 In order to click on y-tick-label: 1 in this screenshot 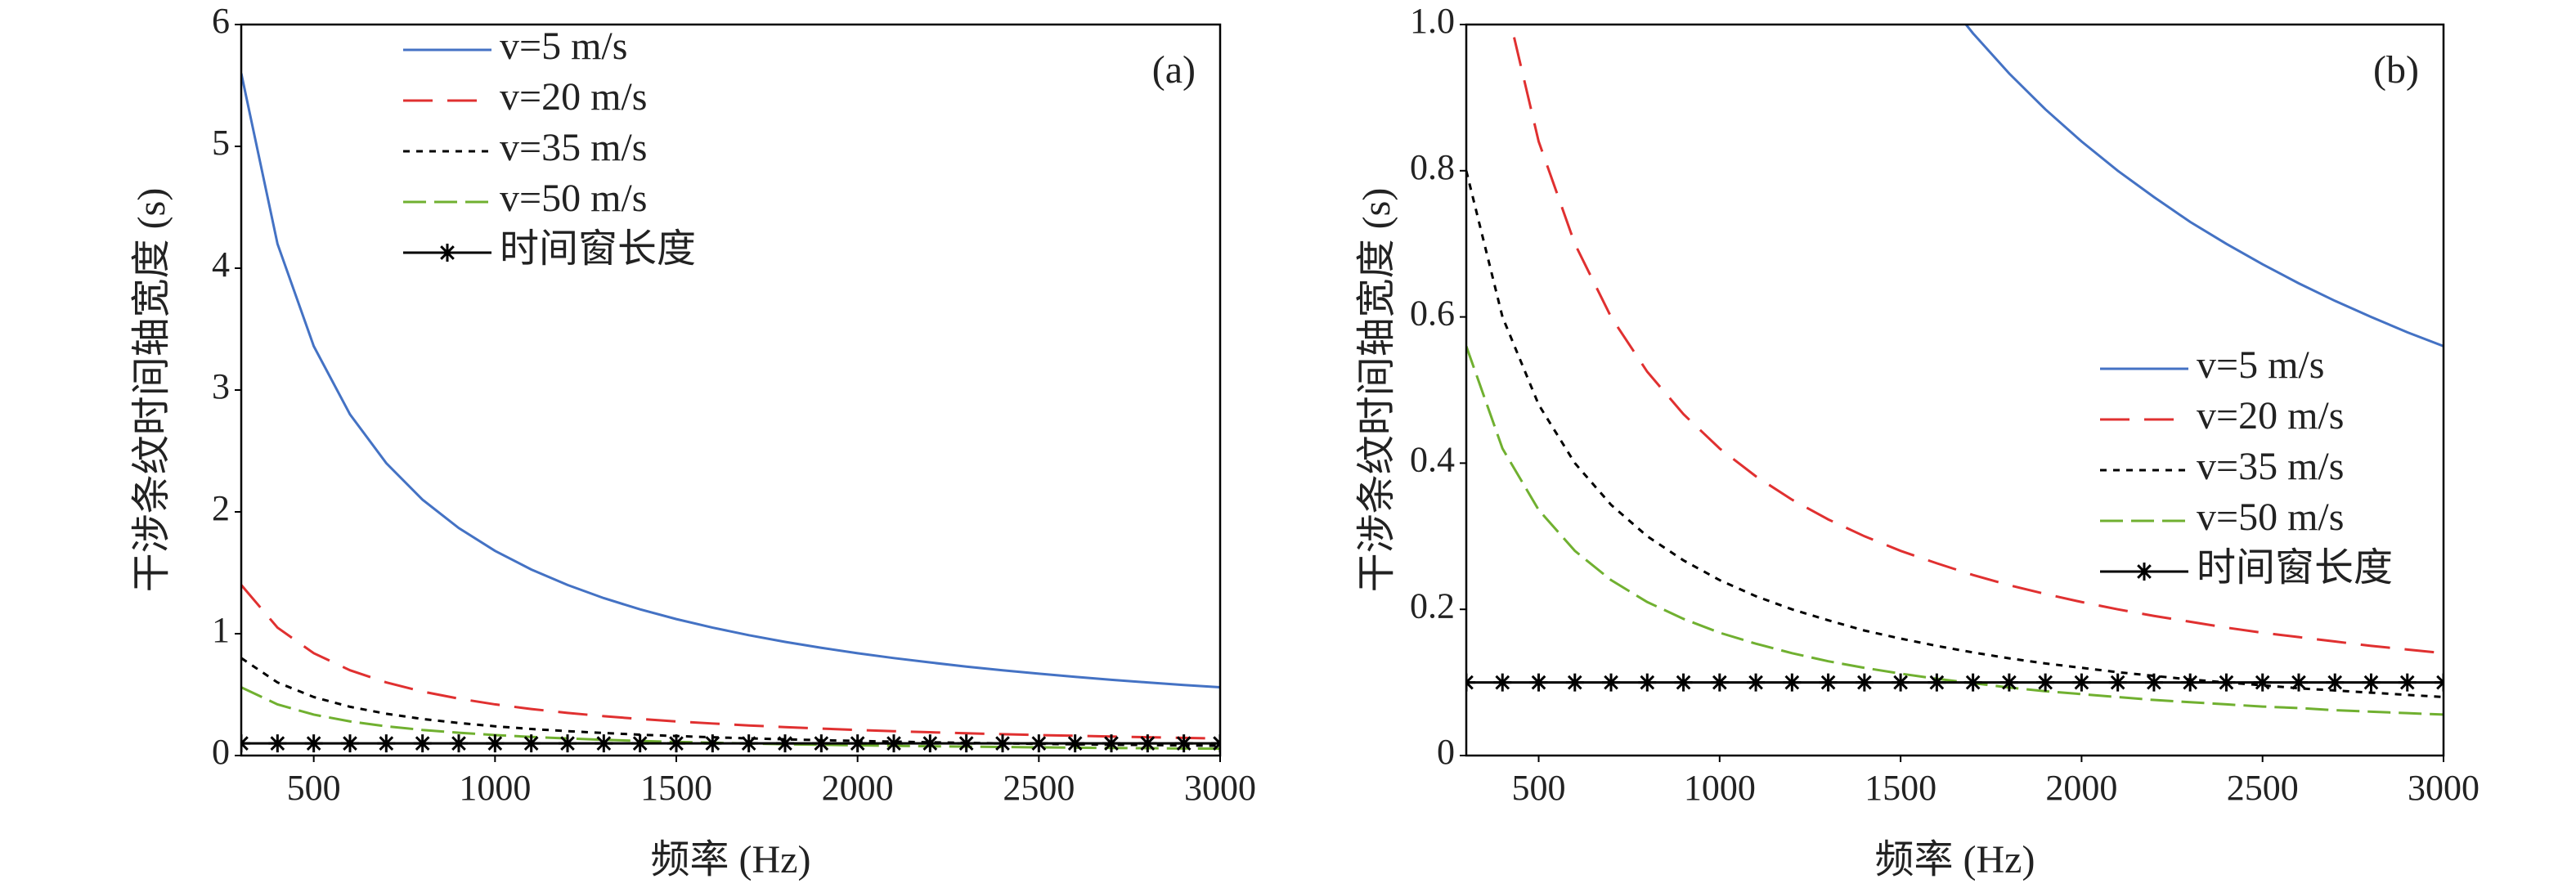, I will do `click(221, 630)`.